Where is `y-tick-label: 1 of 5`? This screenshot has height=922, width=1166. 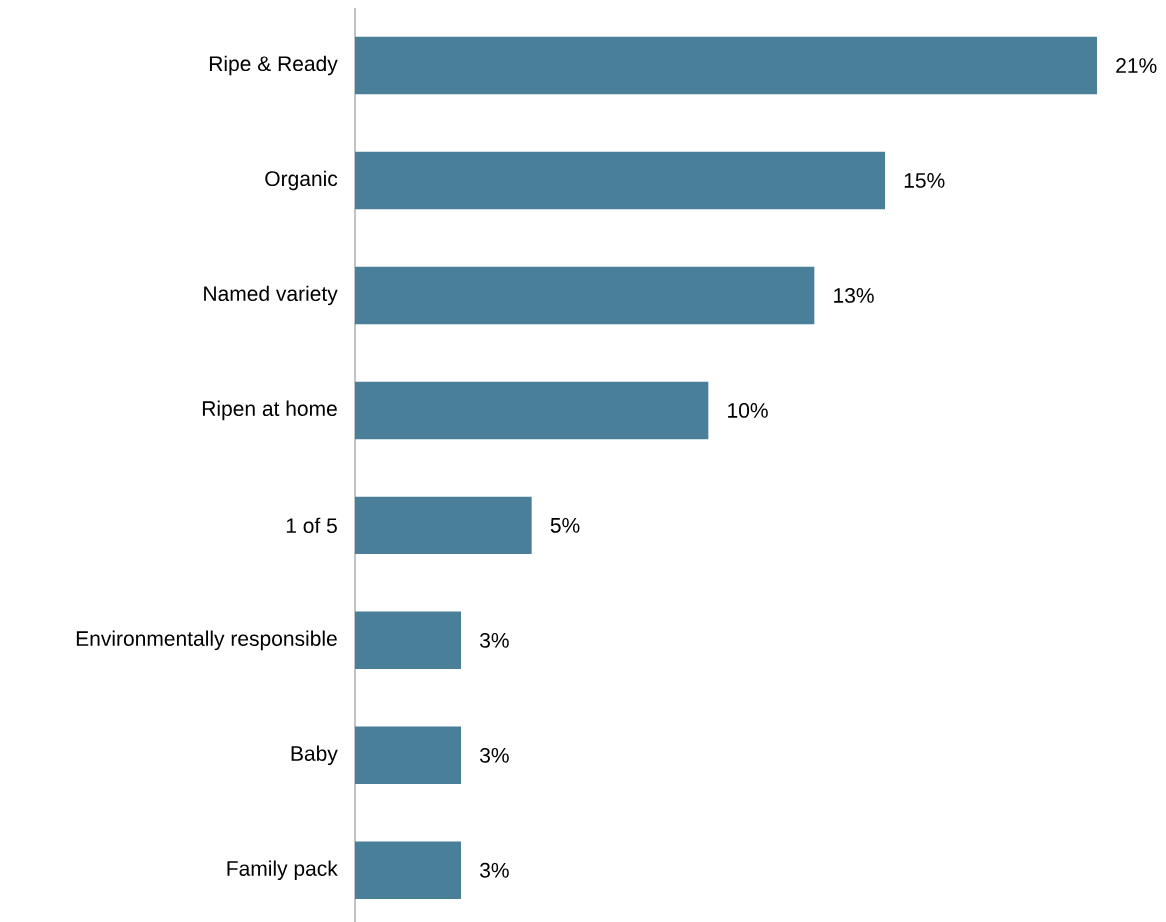
y-tick-label: 1 of 5 is located at coordinates (311, 525).